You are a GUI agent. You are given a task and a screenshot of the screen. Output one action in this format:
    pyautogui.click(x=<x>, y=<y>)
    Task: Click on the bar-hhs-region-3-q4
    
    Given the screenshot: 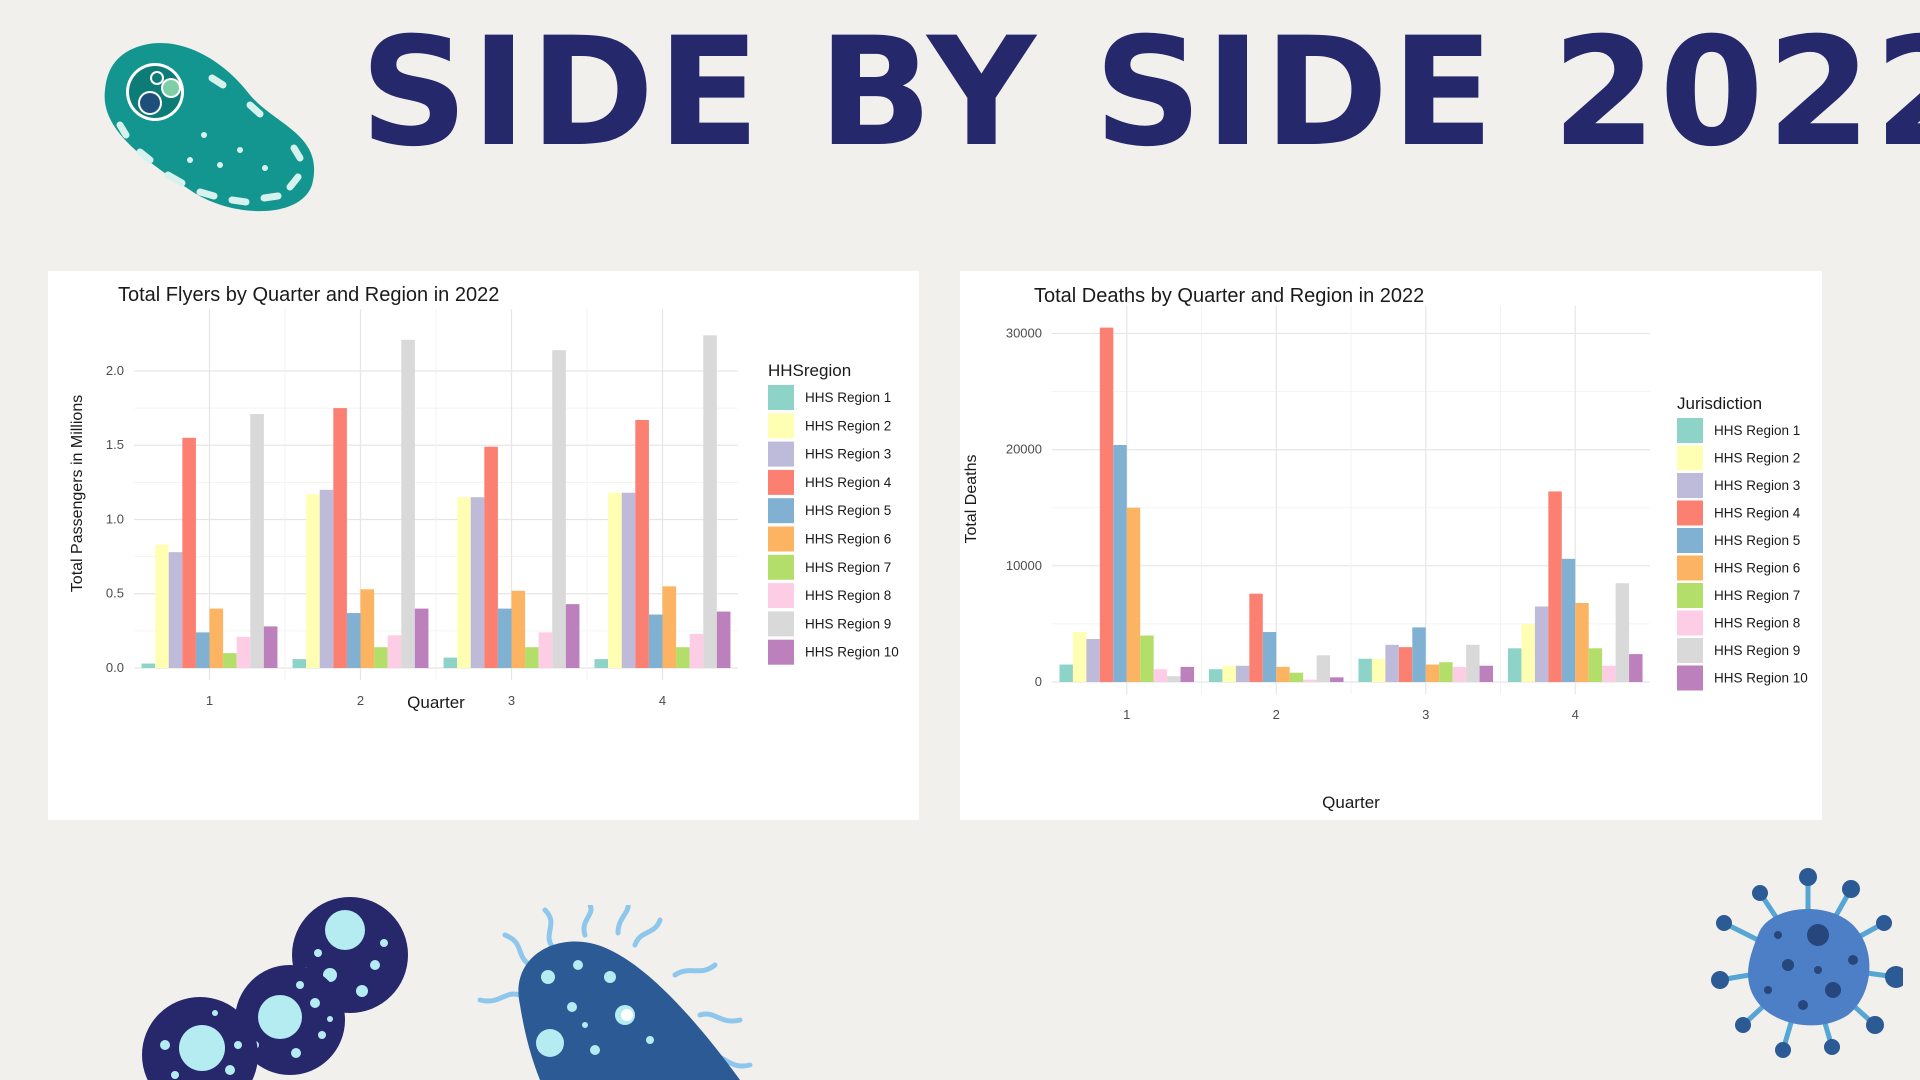 What is the action you would take?
    pyautogui.click(x=1541, y=644)
    